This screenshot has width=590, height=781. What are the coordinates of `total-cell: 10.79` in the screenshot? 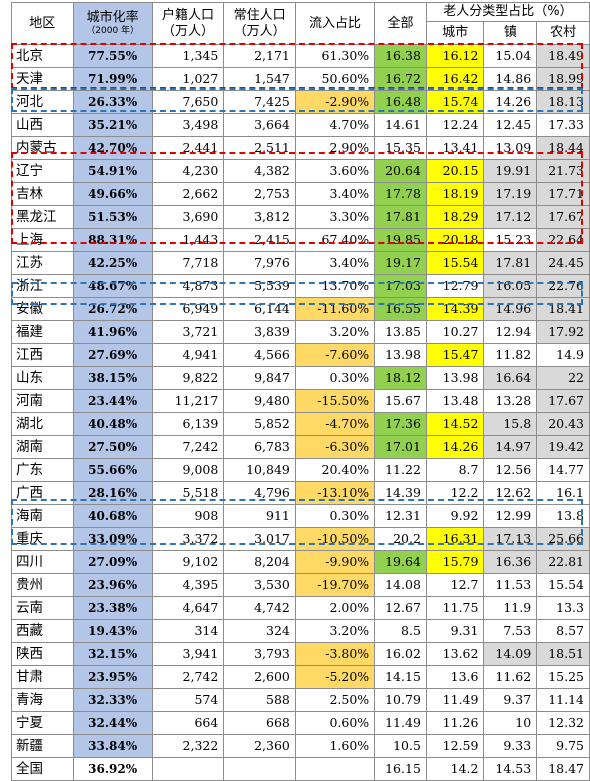 It's located at (400, 700).